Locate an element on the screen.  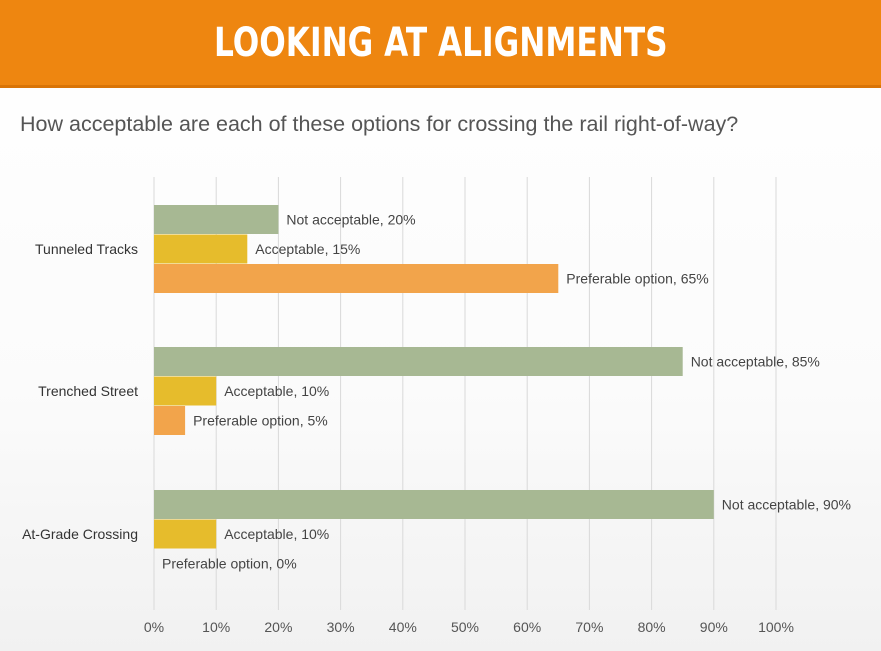
category-label: At-Grade Crossing is located at coordinates (80, 534).